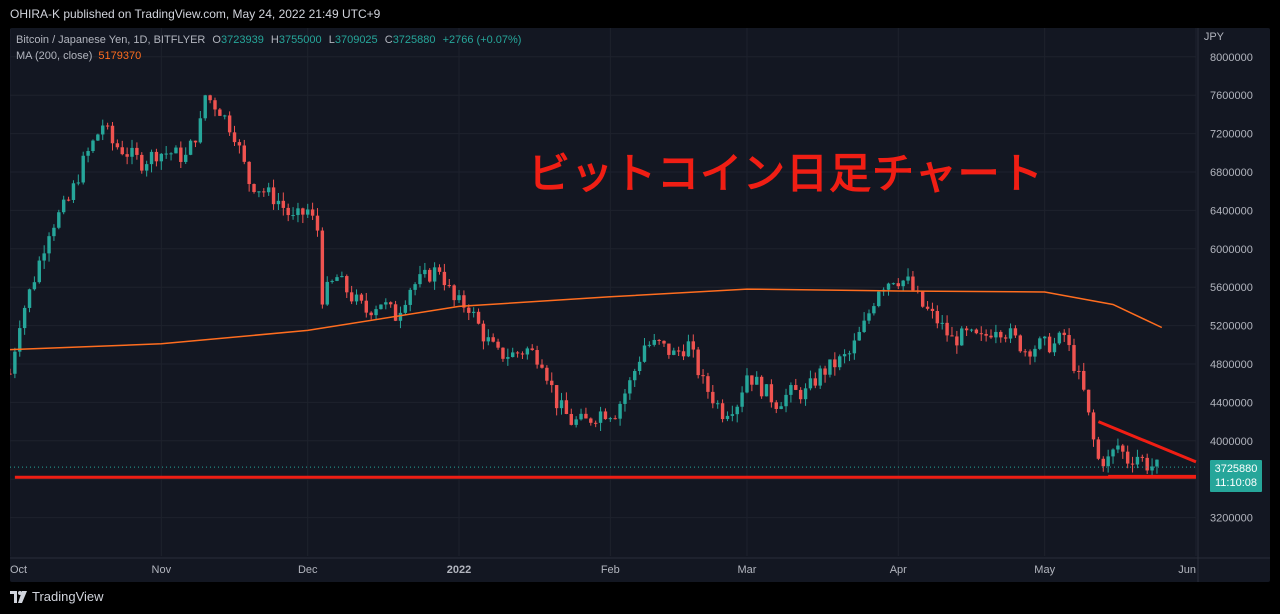  Describe the element at coordinates (111, 40) in the screenshot. I see `symbol-name: Bitcoin / Japanese Yen, 1D, BITFLYER` at that location.